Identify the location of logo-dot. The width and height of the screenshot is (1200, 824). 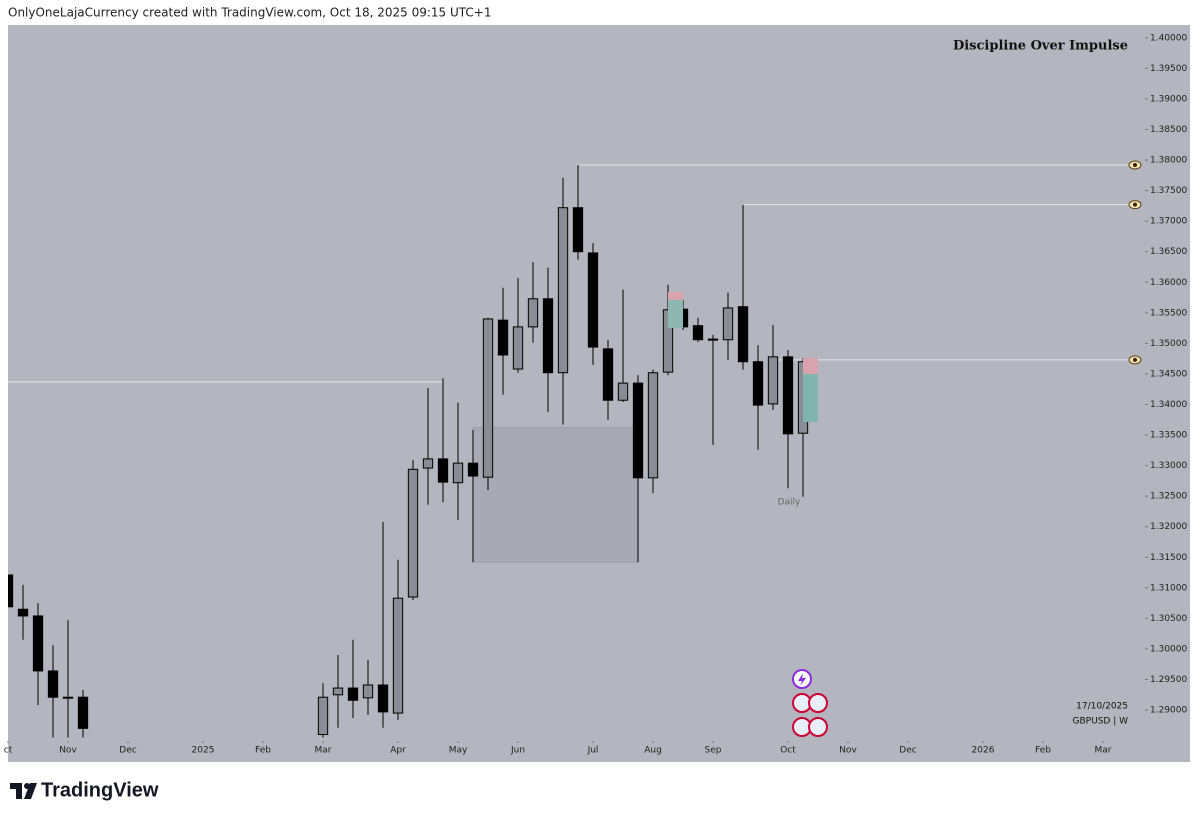
(27, 786).